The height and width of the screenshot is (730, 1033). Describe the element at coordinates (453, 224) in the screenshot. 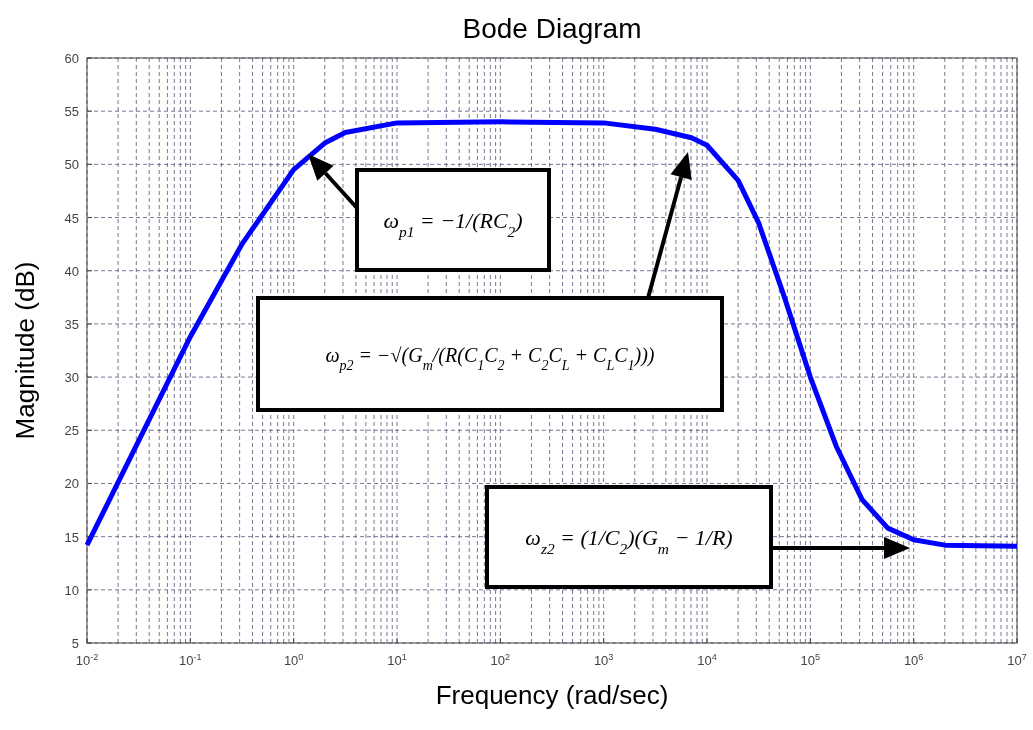

I see `annotation: ω$_{p1}$ = −1/(RC$_{2}$)` at that location.